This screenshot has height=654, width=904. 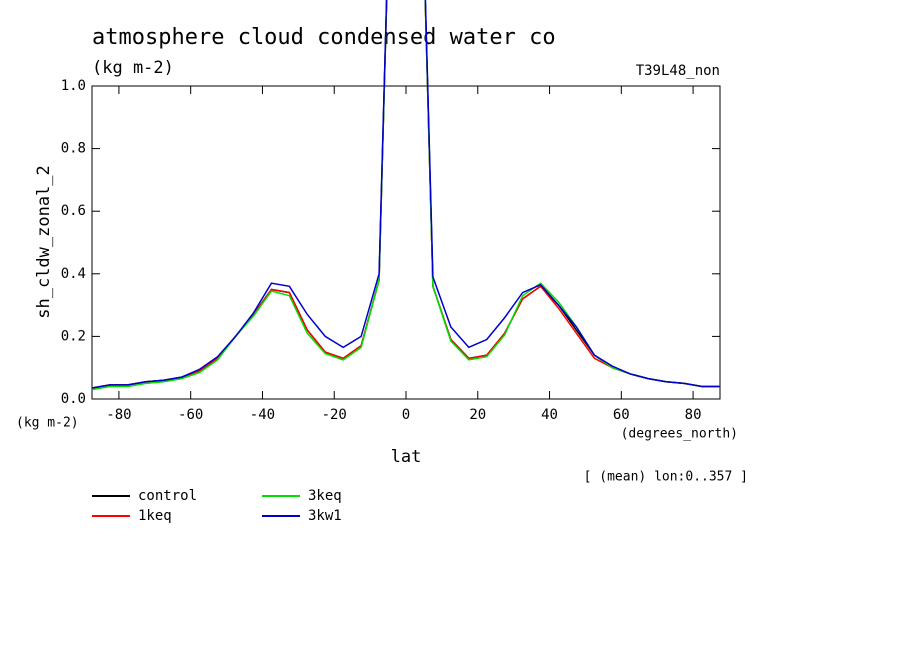 I want to click on y-tick-label: 1.0, so click(x=73, y=86).